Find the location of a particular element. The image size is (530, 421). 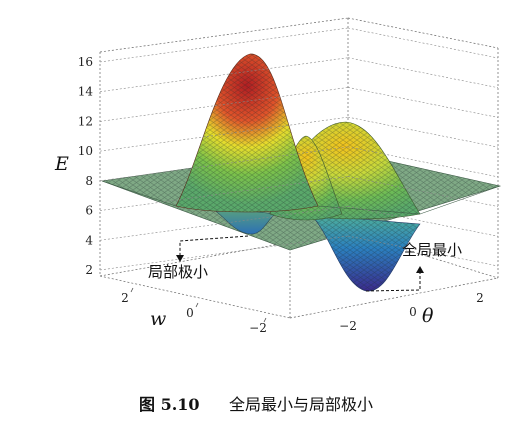

w-axis-label: w is located at coordinates (158, 319).